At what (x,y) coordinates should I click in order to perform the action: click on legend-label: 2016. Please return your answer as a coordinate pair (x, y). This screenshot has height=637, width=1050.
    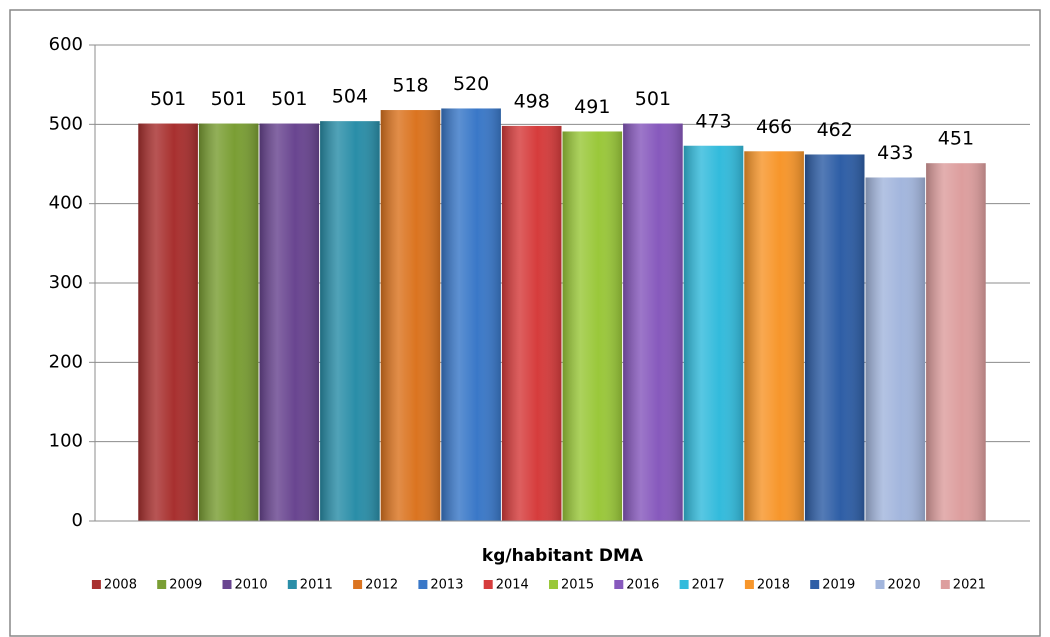
    Looking at the image, I should click on (642, 585).